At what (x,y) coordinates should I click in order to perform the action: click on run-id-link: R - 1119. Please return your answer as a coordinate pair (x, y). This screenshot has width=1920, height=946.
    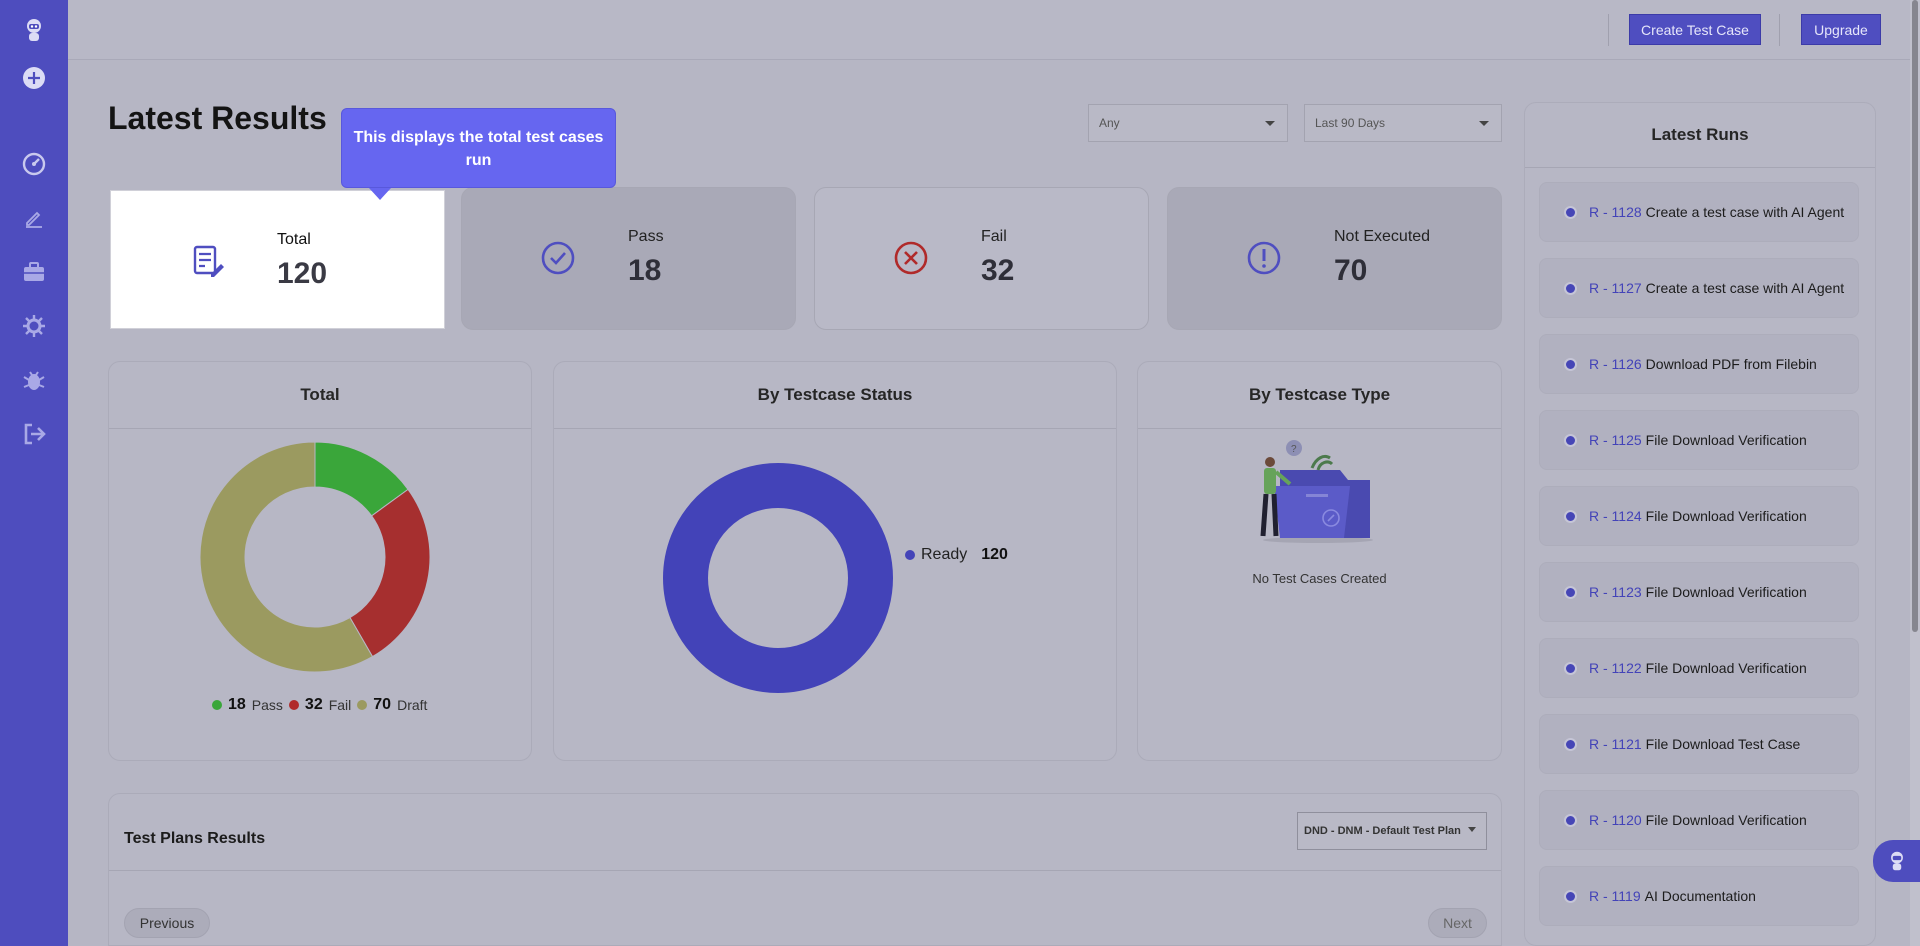
    Looking at the image, I should click on (1615, 896).